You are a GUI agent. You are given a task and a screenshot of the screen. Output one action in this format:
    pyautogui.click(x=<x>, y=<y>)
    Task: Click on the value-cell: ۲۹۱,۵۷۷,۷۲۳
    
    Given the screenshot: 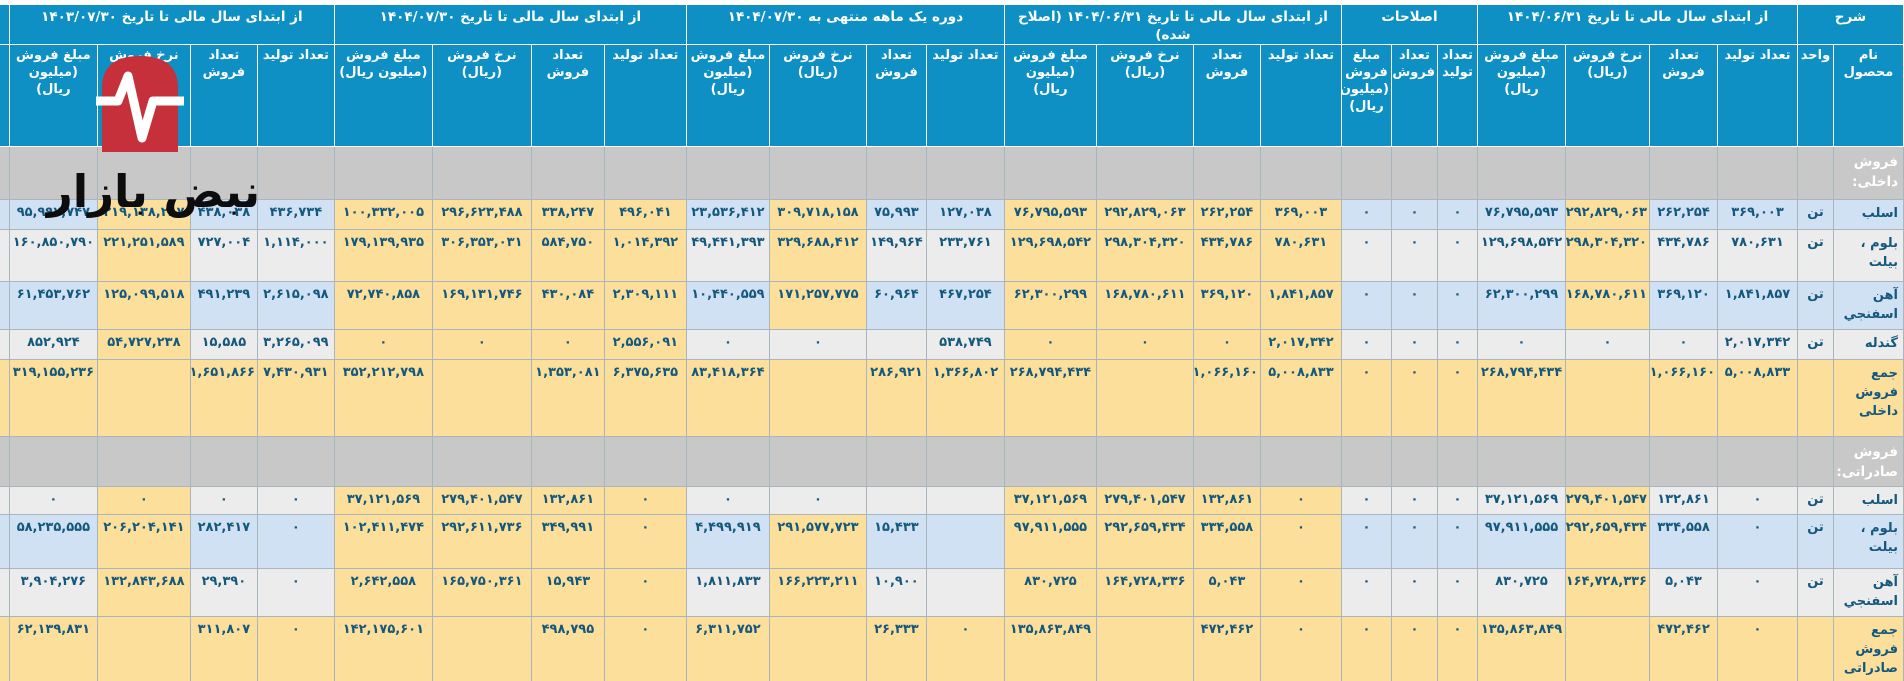 What is the action you would take?
    pyautogui.click(x=817, y=542)
    